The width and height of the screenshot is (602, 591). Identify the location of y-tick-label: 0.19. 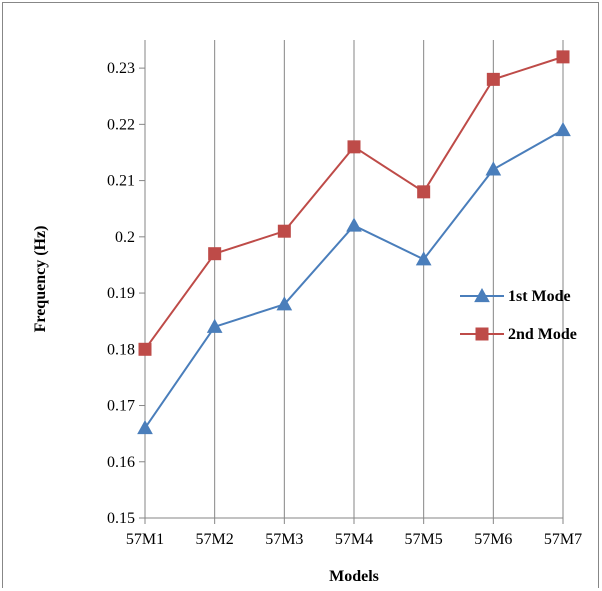
(121, 293).